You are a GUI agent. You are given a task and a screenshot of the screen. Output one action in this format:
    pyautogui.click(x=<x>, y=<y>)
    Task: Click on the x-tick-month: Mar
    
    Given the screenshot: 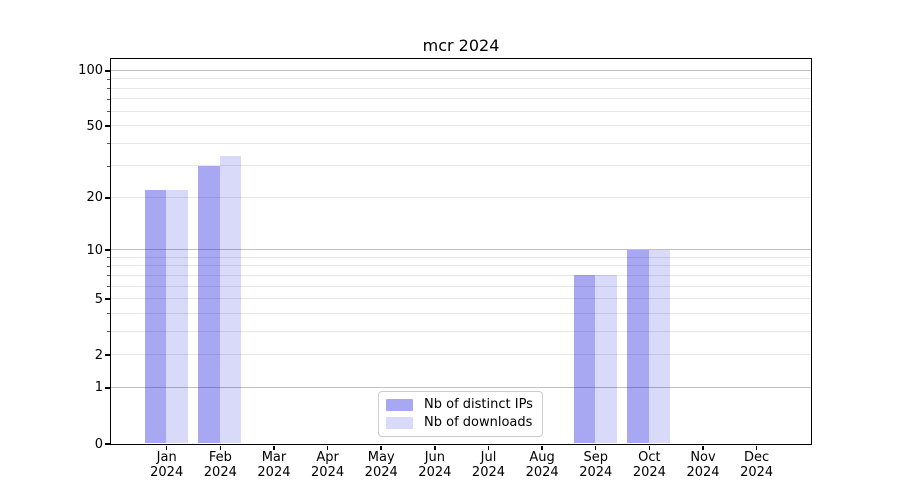 What is the action you would take?
    pyautogui.click(x=274, y=457)
    